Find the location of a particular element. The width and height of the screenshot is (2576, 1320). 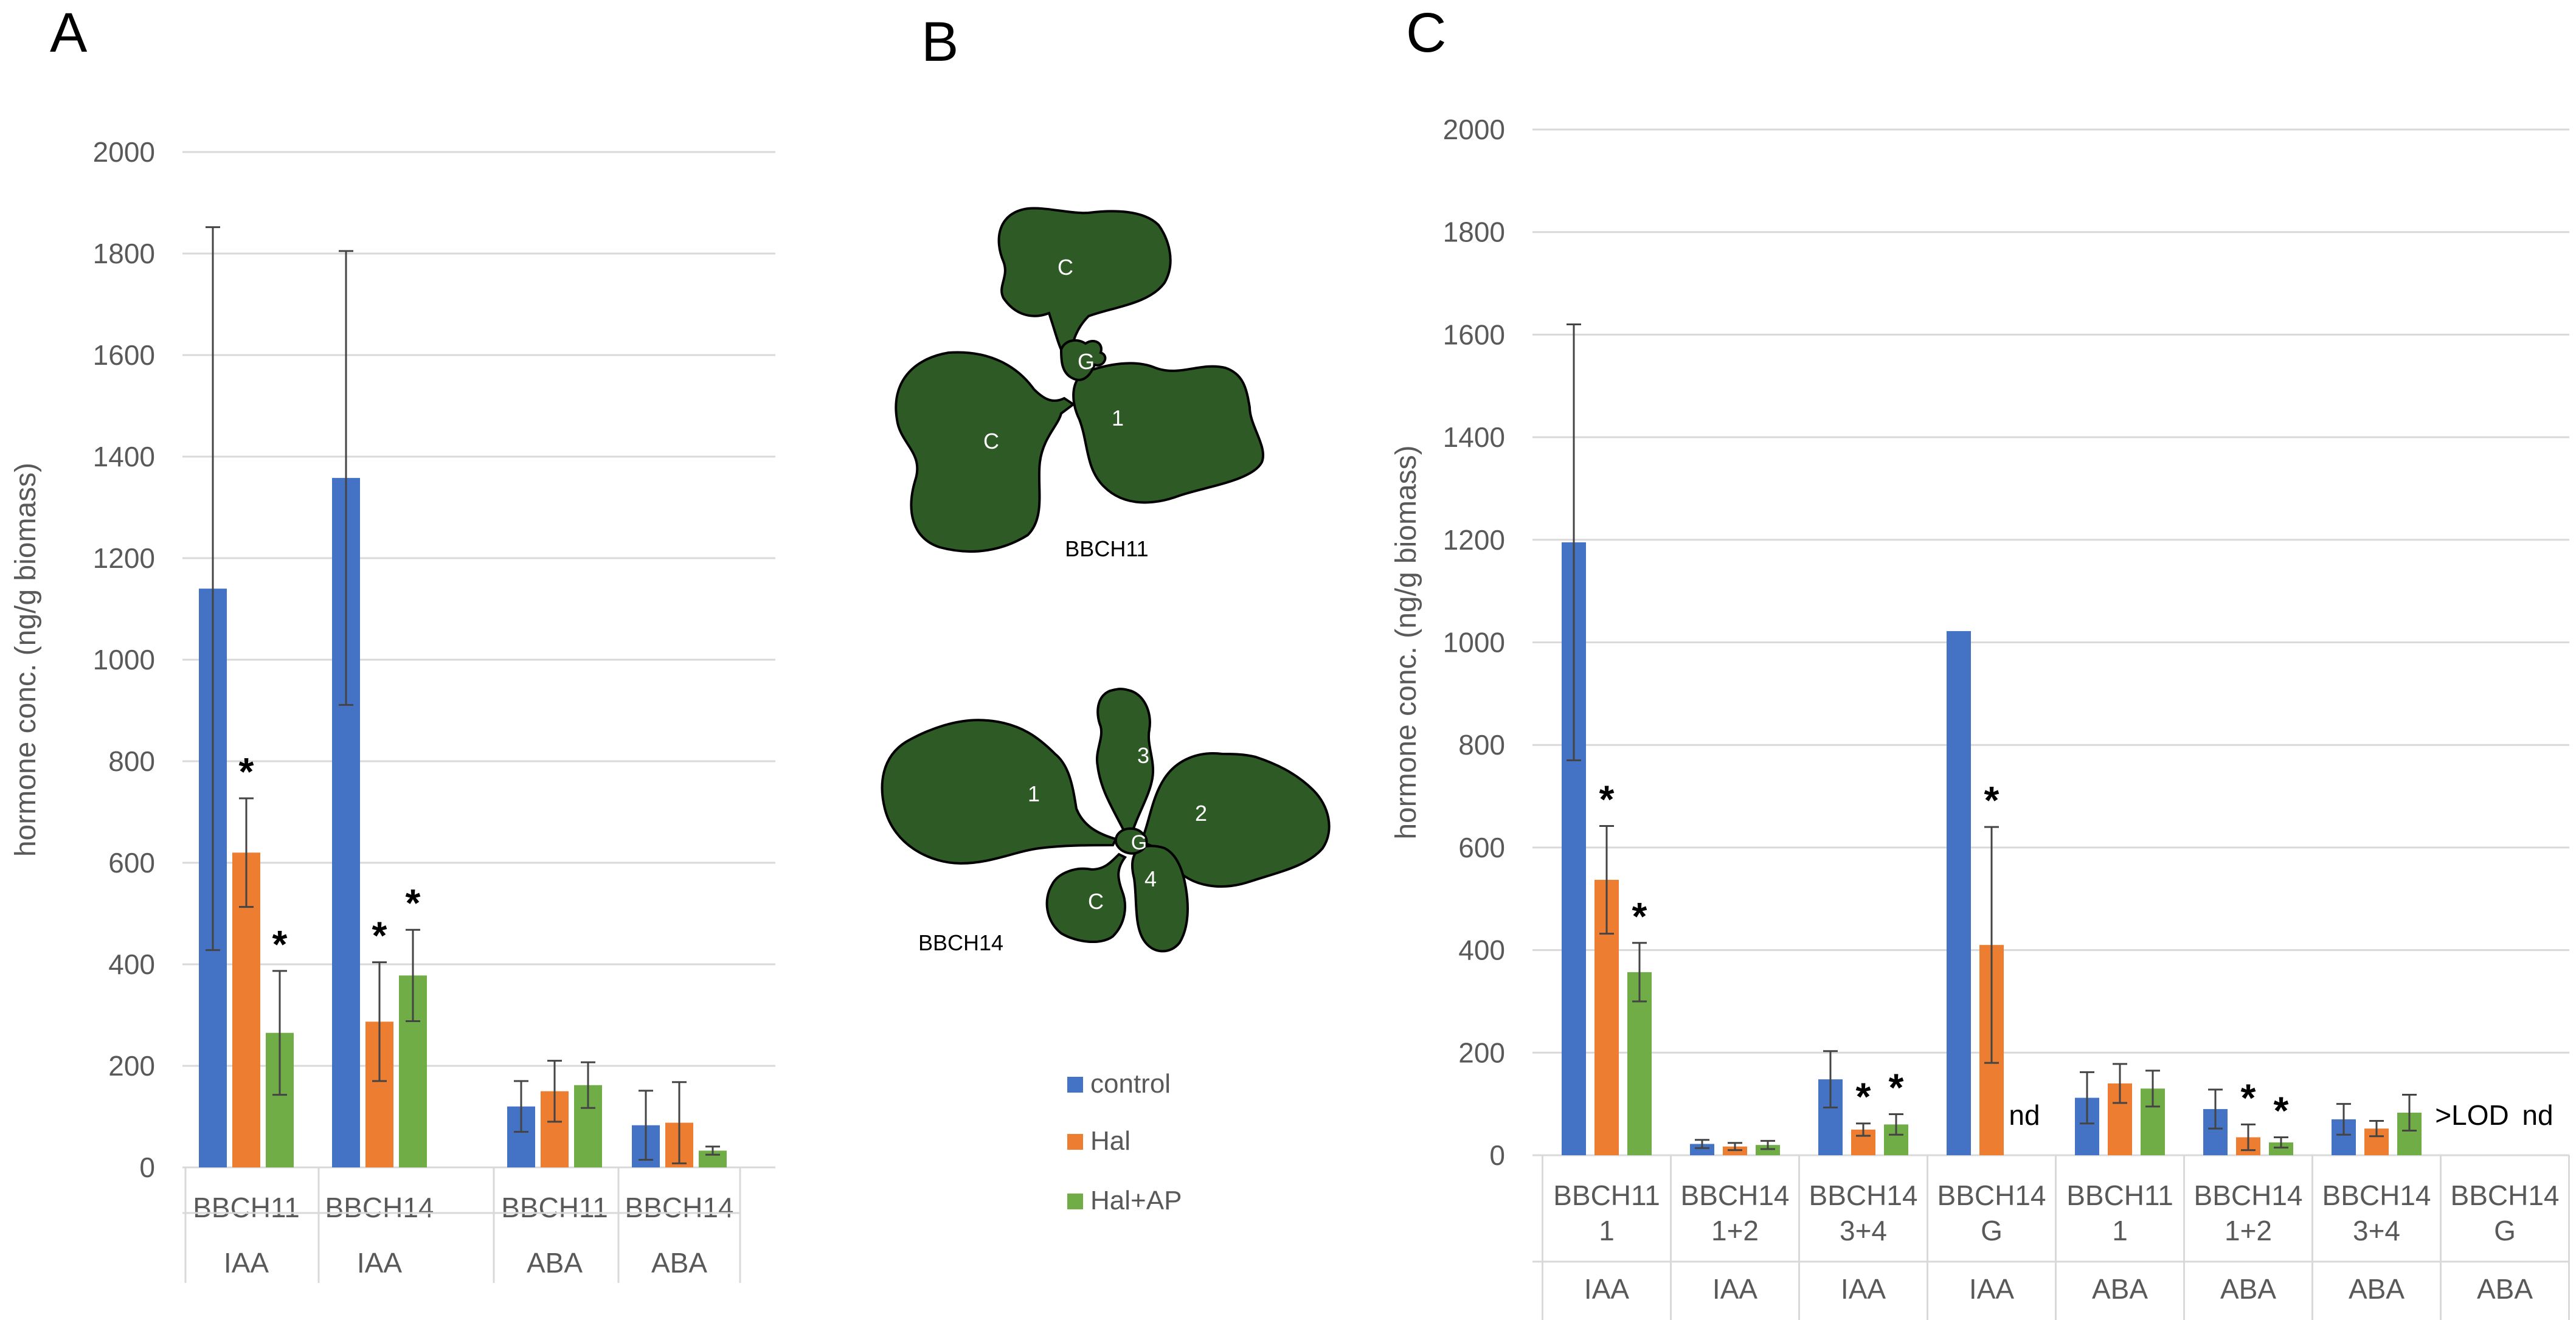

y-tick-label: 600 is located at coordinates (131, 863).